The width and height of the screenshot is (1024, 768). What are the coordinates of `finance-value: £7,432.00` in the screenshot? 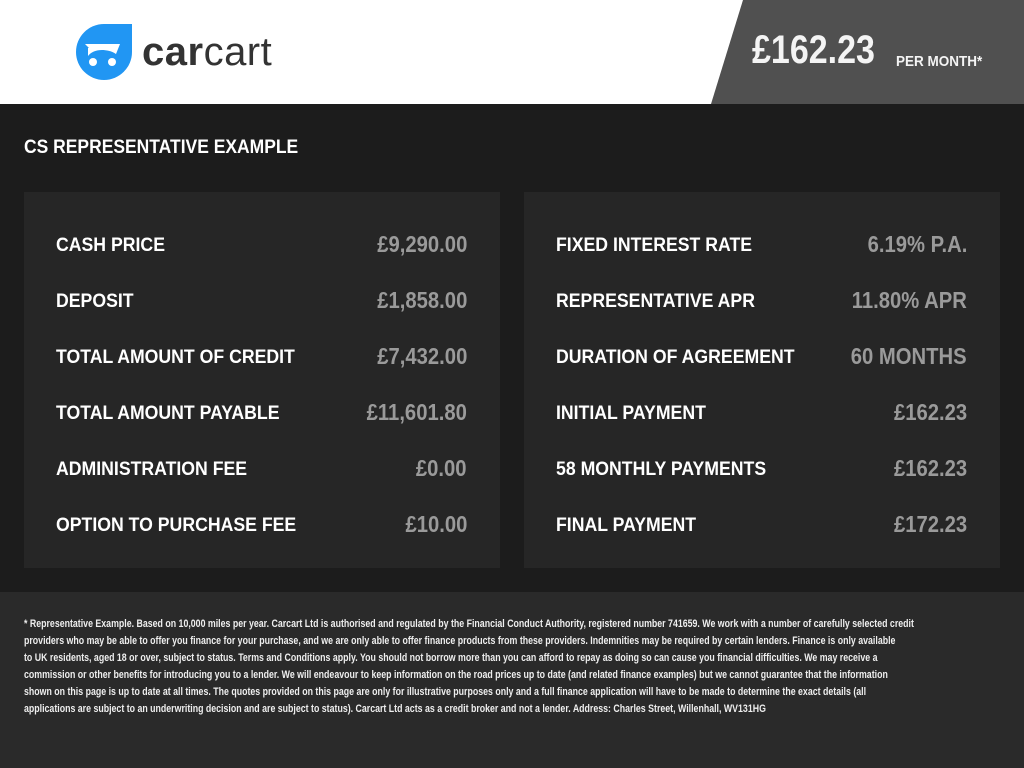 It's located at (421, 355).